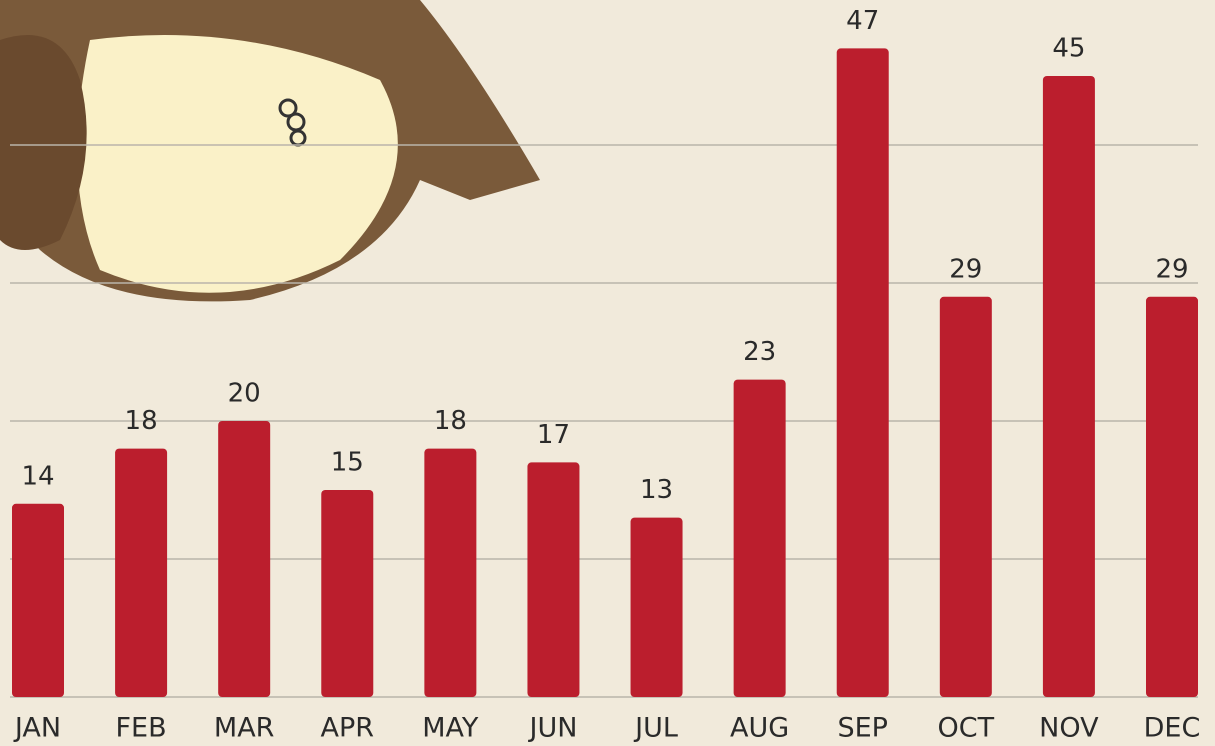 The image size is (1215, 746). Describe the element at coordinates (348, 728) in the screenshot. I see `x-tick-label: APR` at that location.